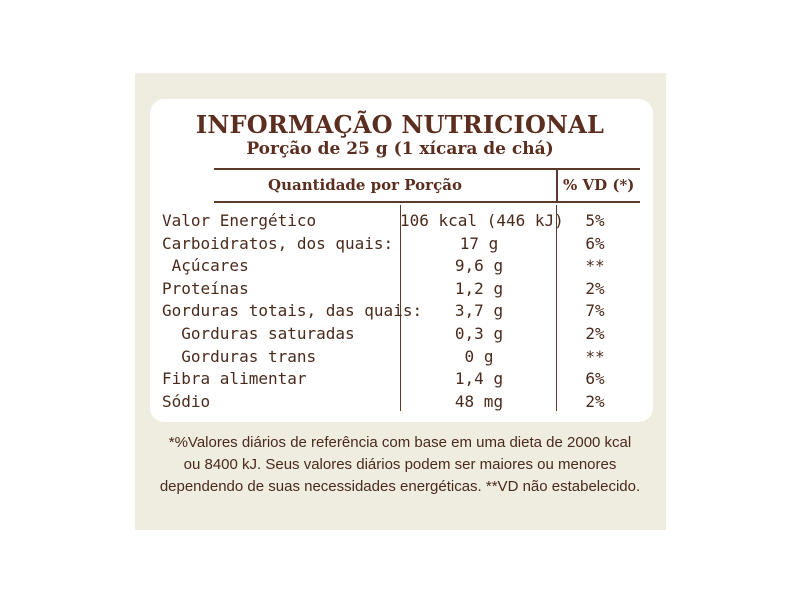  I want to click on nutrient-name: Carboidratos, dos quais:, so click(278, 243).